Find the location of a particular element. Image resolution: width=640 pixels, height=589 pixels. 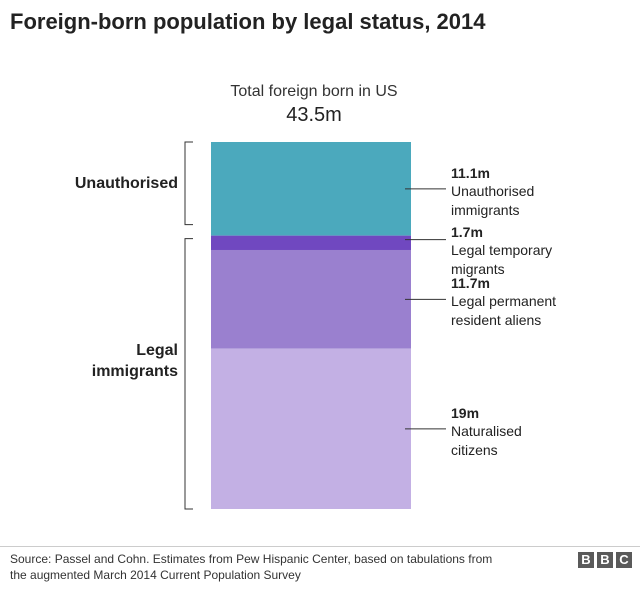

bar-segment-naturalised is located at coordinates (311, 428).